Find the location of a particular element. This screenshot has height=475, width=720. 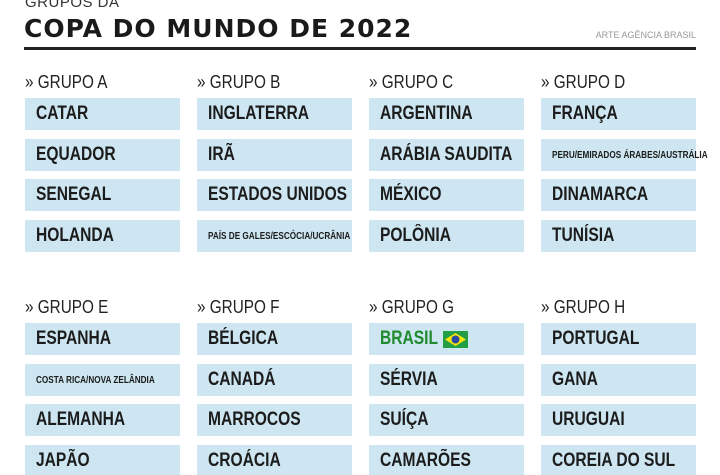

brazil-flag is located at coordinates (455, 339).